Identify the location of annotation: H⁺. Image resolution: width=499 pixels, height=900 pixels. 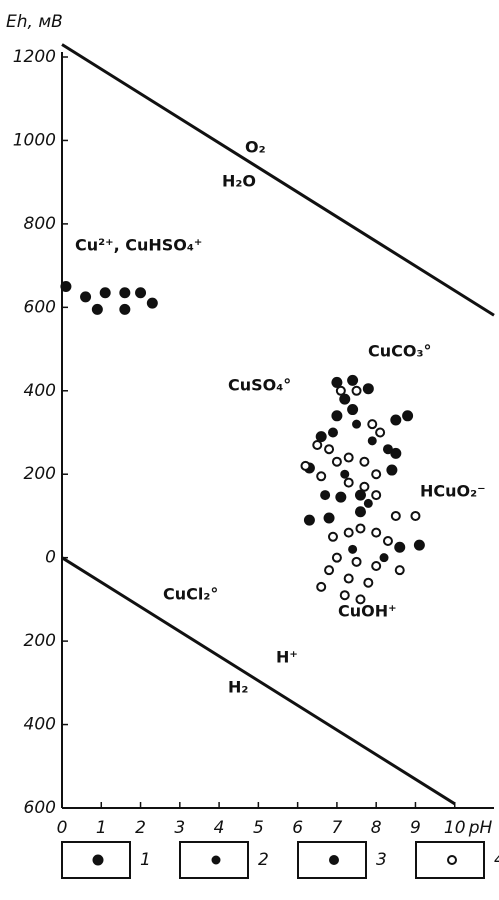
(287, 657).